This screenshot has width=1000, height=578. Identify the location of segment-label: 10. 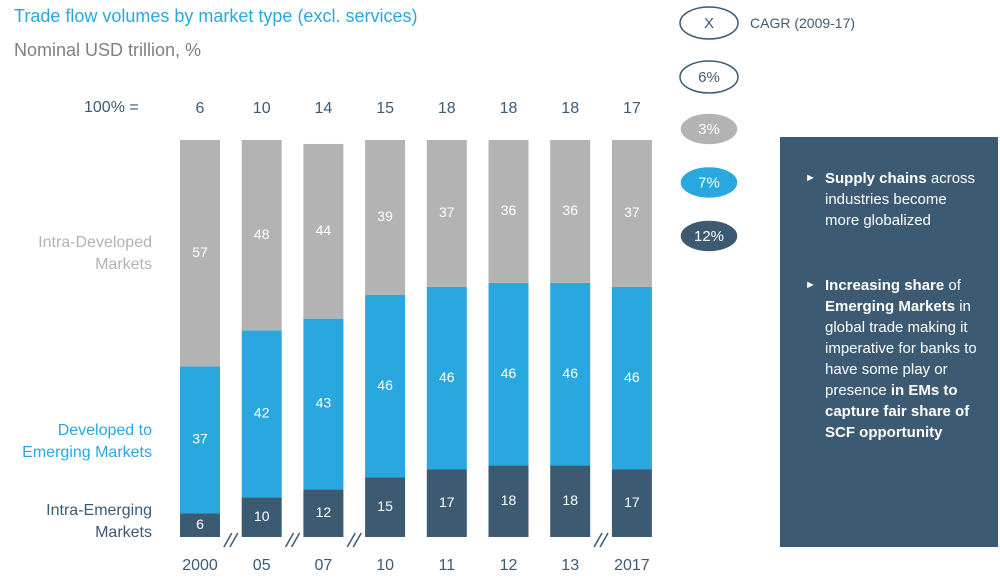
(262, 516).